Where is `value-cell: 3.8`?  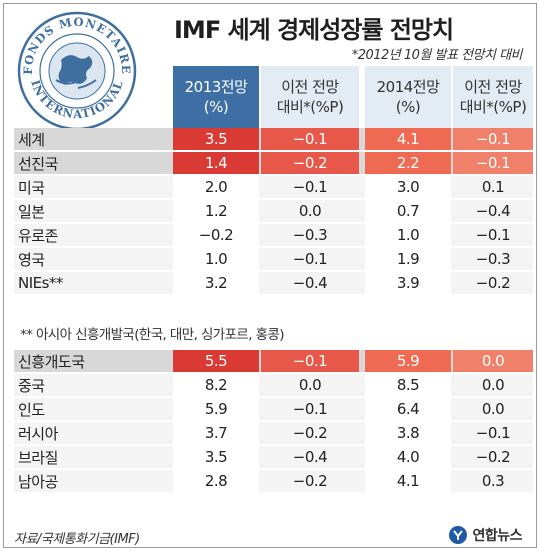 value-cell: 3.8 is located at coordinates (408, 433).